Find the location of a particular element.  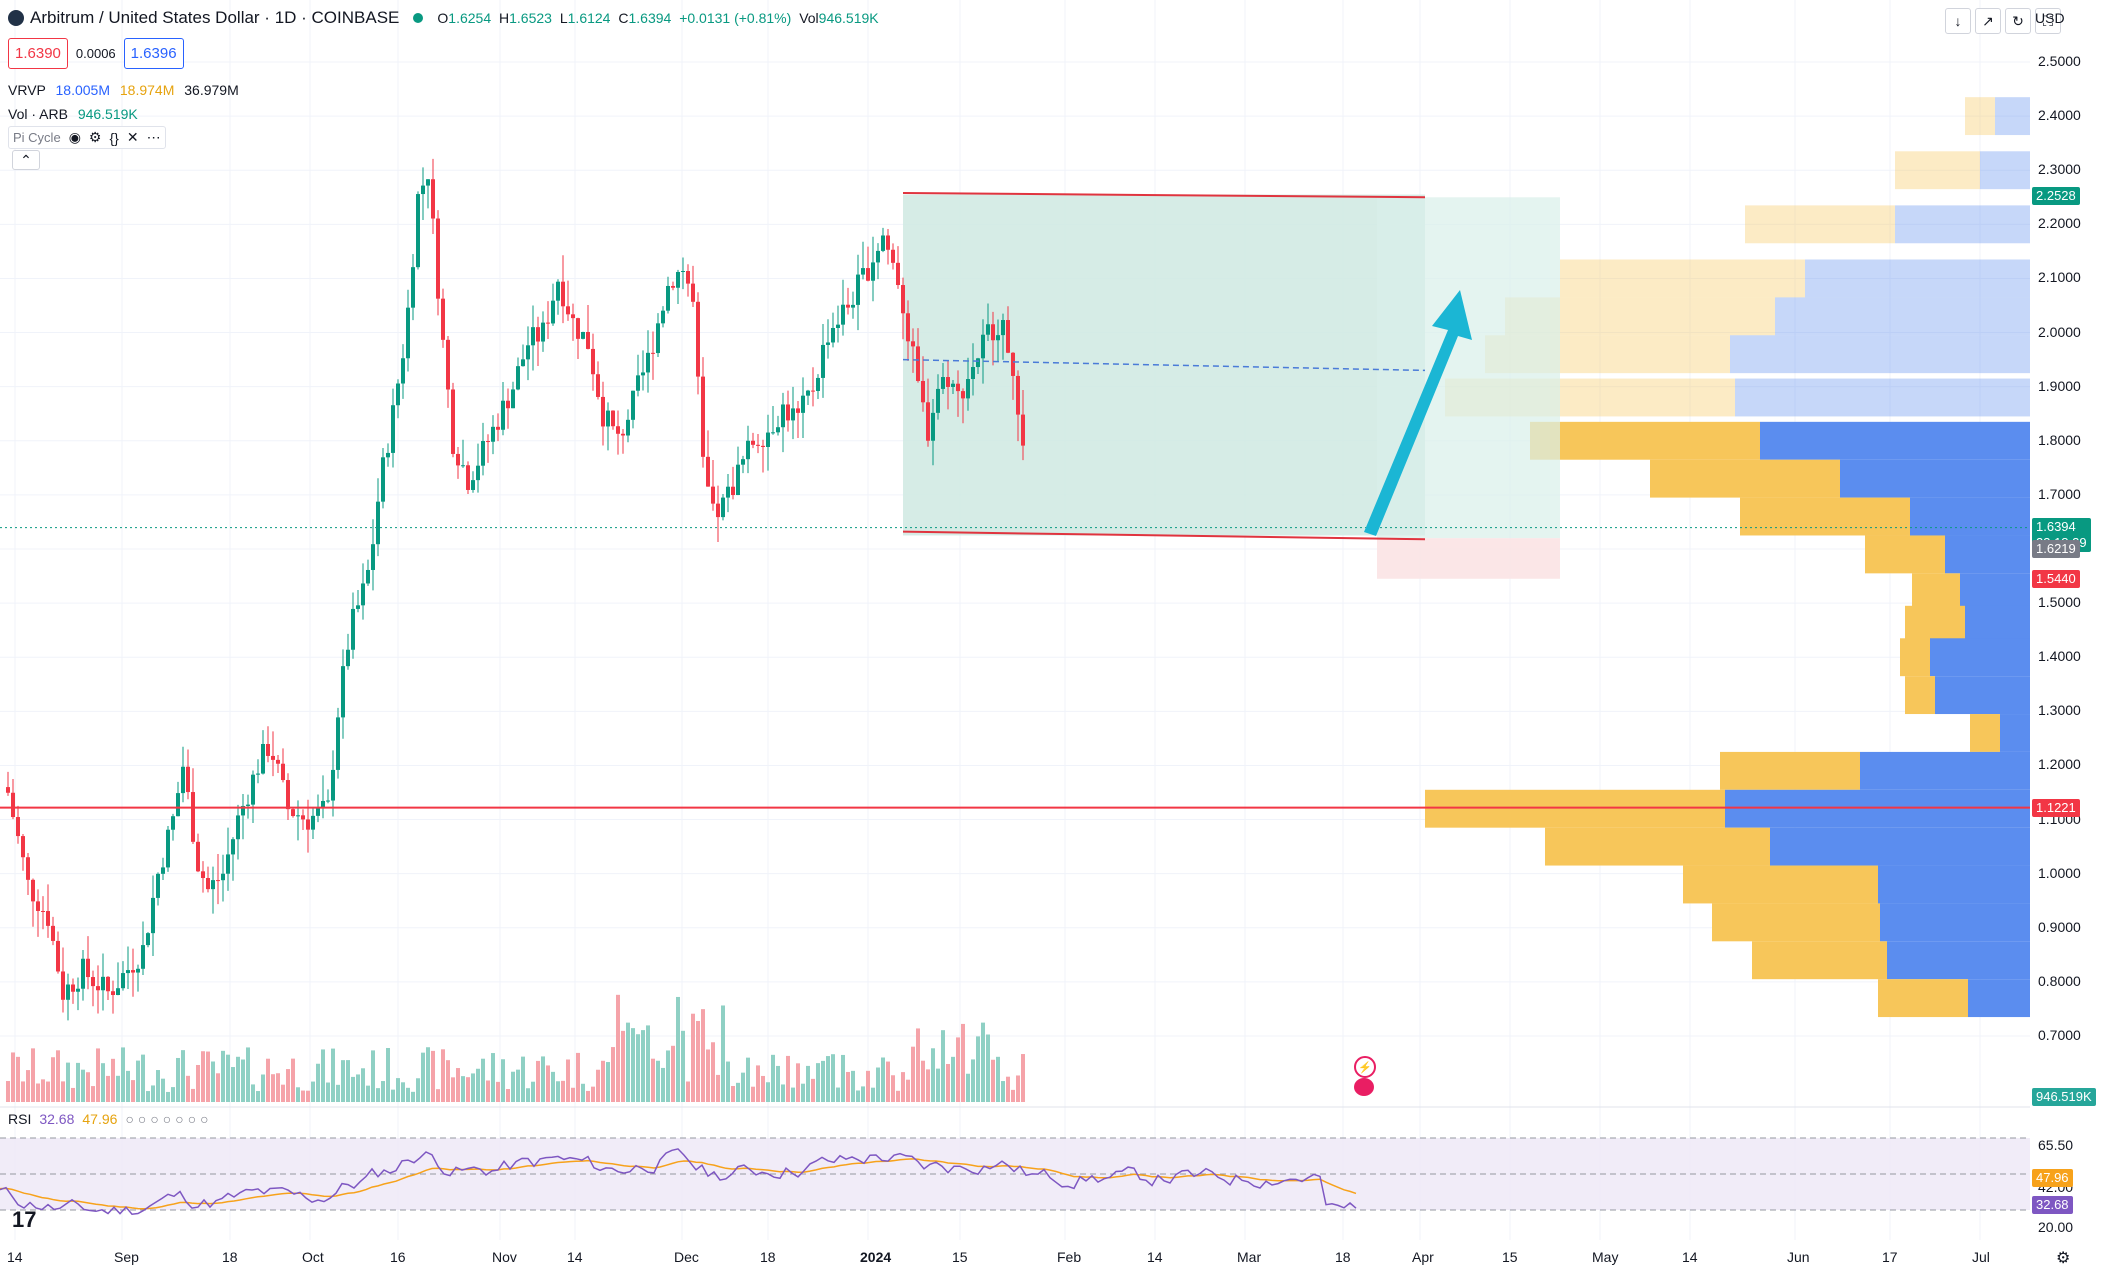

collapse-arrows-icon: ↗ is located at coordinates (1988, 21).